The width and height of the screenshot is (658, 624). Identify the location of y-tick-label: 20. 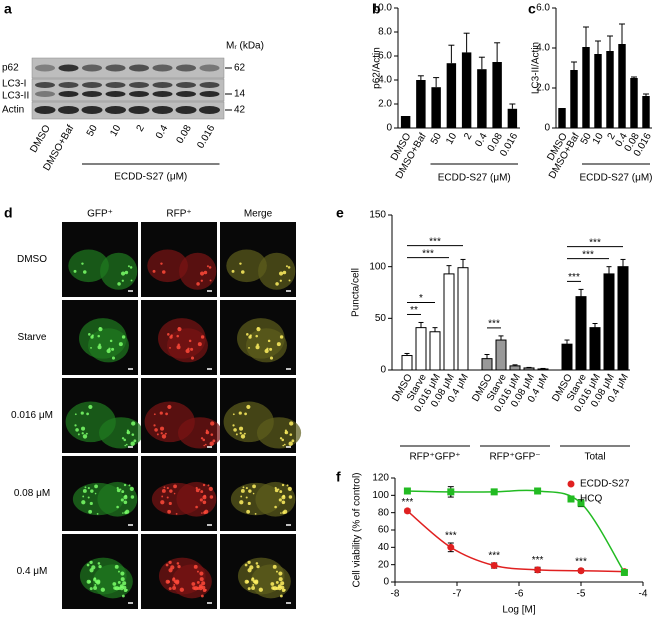
(384, 564).